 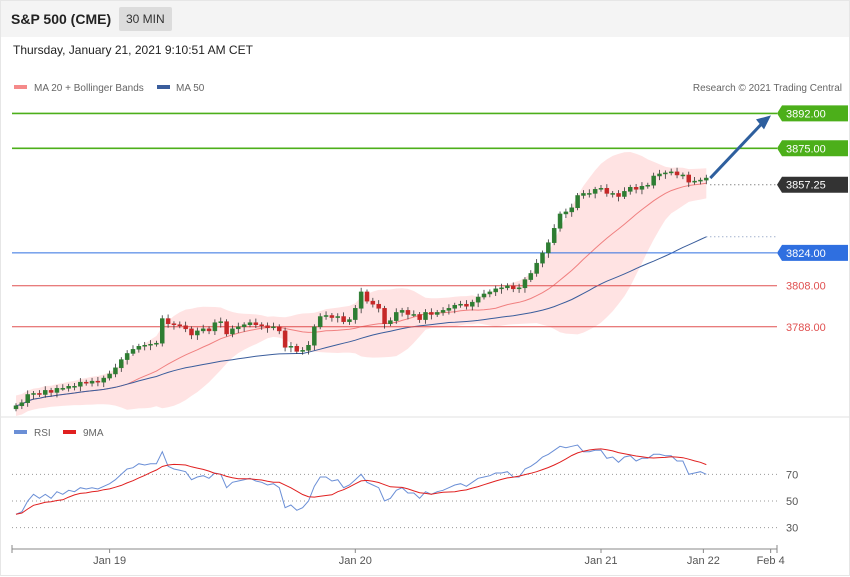 What do you see at coordinates (600, 561) in the screenshot?
I see `x-tick-label: Jan 21` at bounding box center [600, 561].